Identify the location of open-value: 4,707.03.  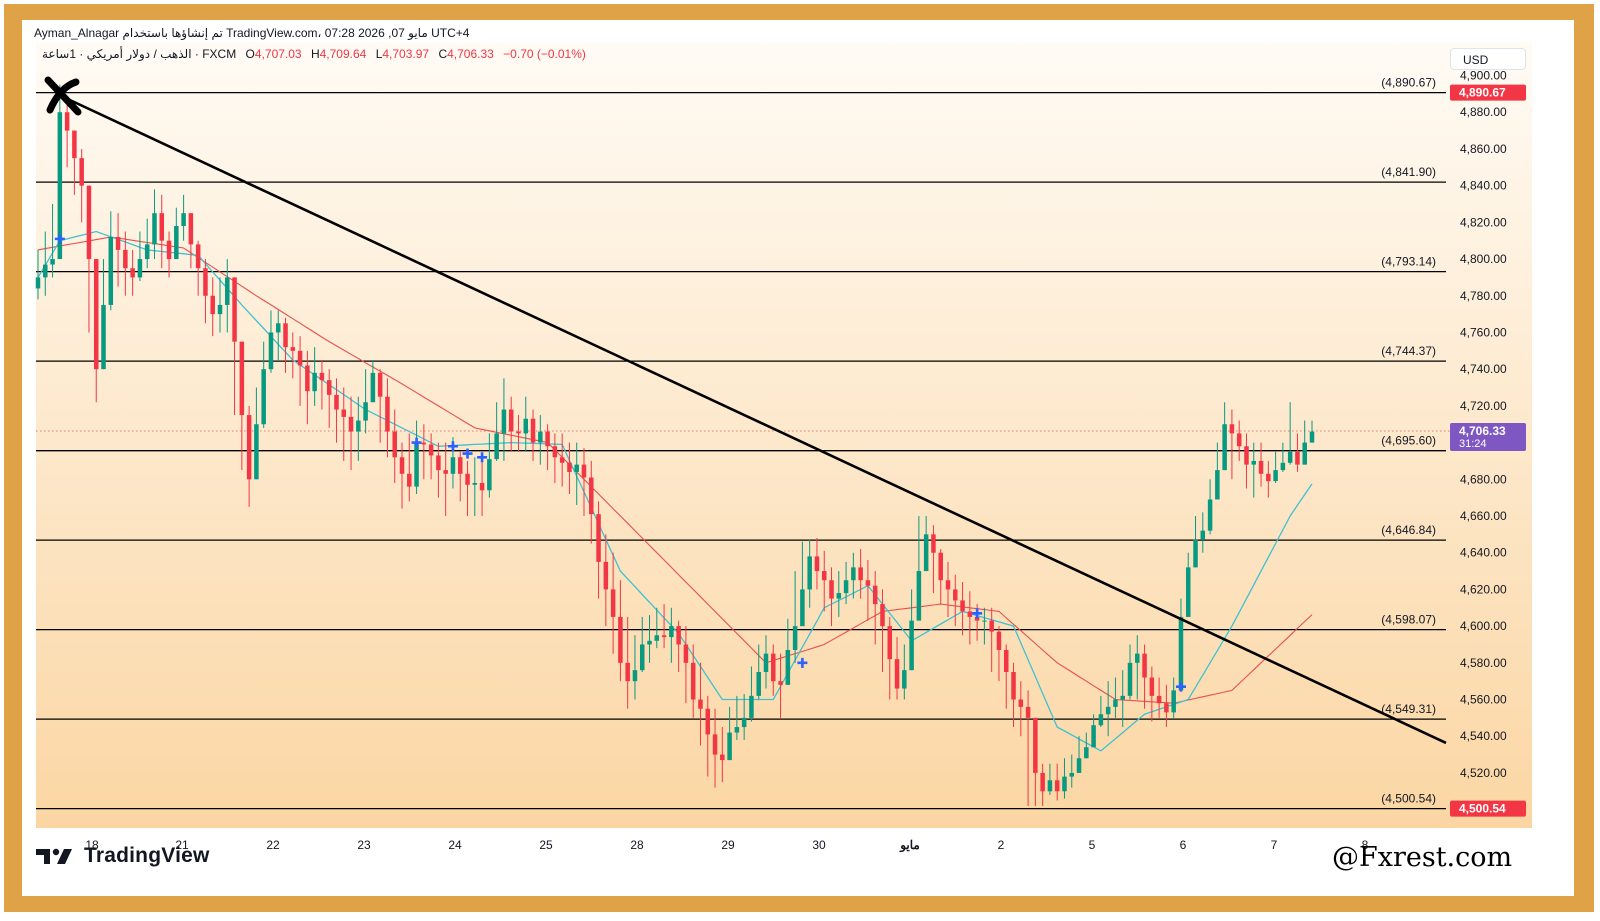
(278, 54).